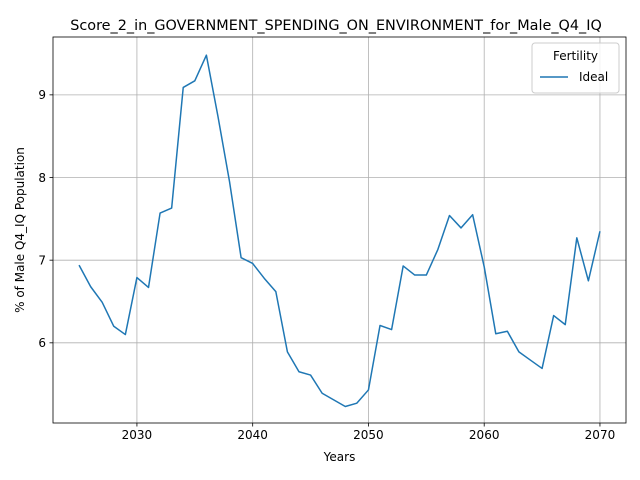  What do you see at coordinates (20, 230) in the screenshot?
I see `y-axis-label: % of Male Q4_IQ Population` at bounding box center [20, 230].